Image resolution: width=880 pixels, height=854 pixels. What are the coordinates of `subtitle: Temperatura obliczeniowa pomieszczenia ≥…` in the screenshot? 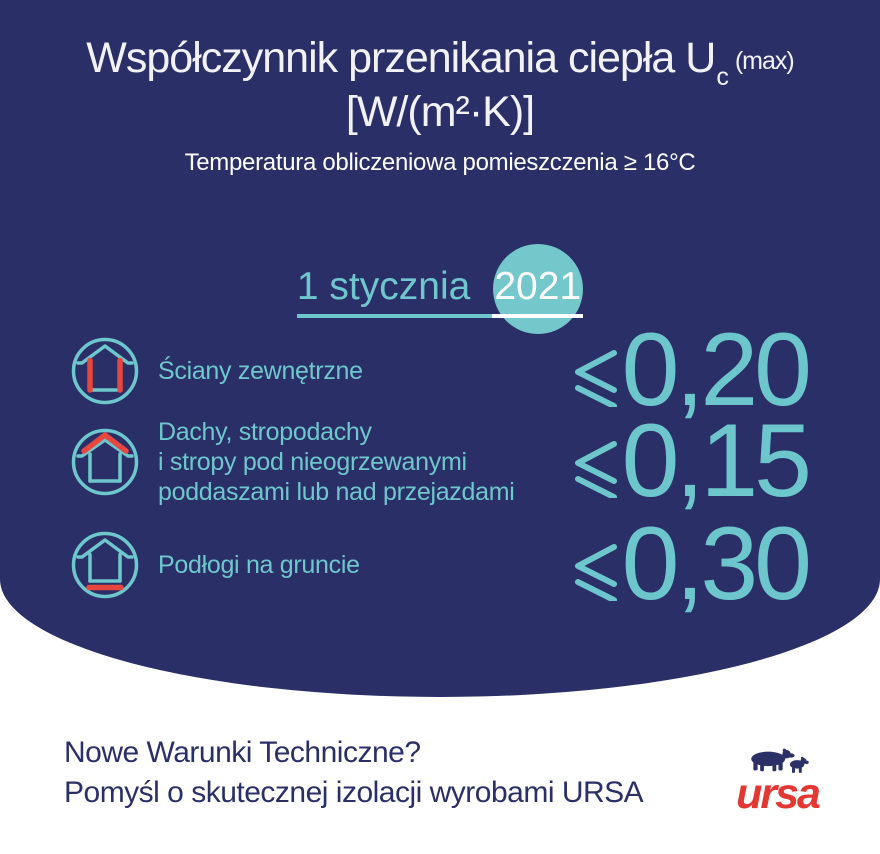 It's located at (440, 162).